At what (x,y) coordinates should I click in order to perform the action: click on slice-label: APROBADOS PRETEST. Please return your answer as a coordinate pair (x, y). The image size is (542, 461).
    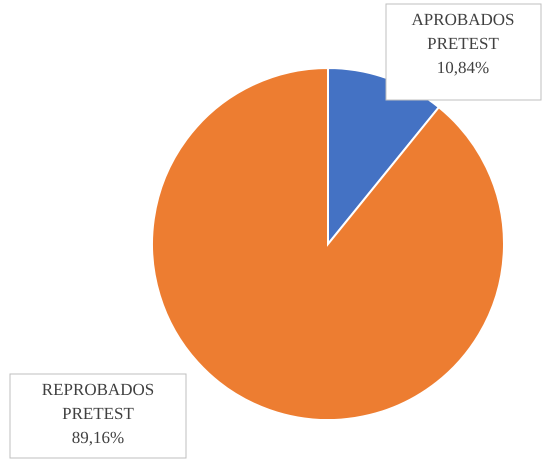
    Looking at the image, I should click on (463, 31).